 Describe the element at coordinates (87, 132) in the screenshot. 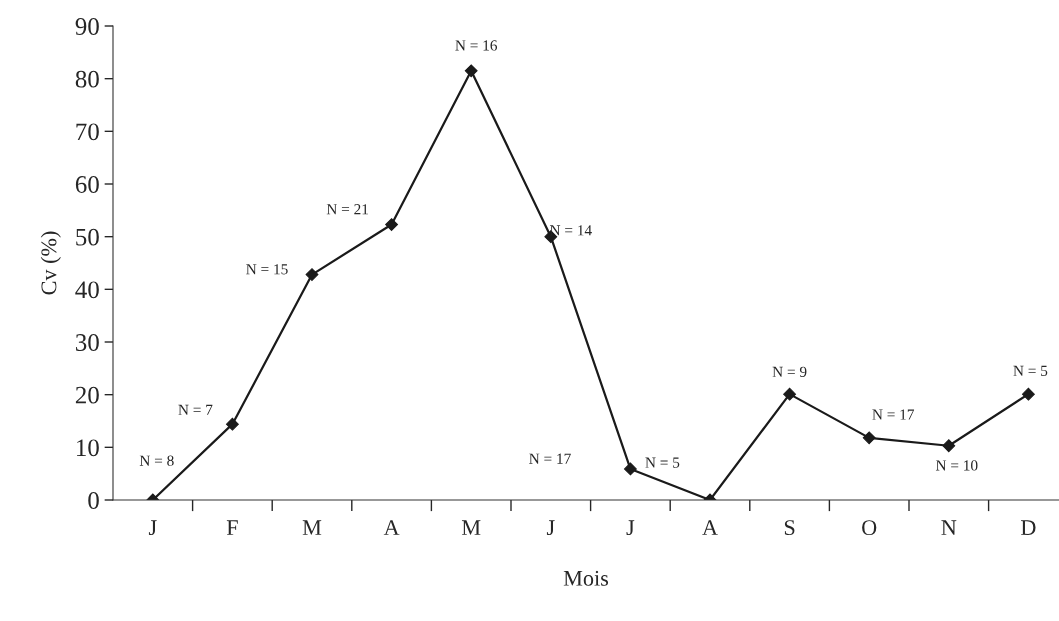

I see `y-tick-label: 70` at that location.